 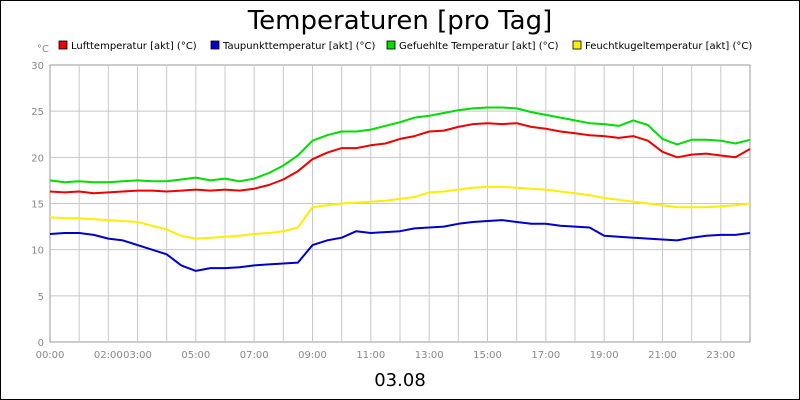 What do you see at coordinates (134, 46) in the screenshot?
I see `legend-label: Lufttemperatur [akt] (°C)` at bounding box center [134, 46].